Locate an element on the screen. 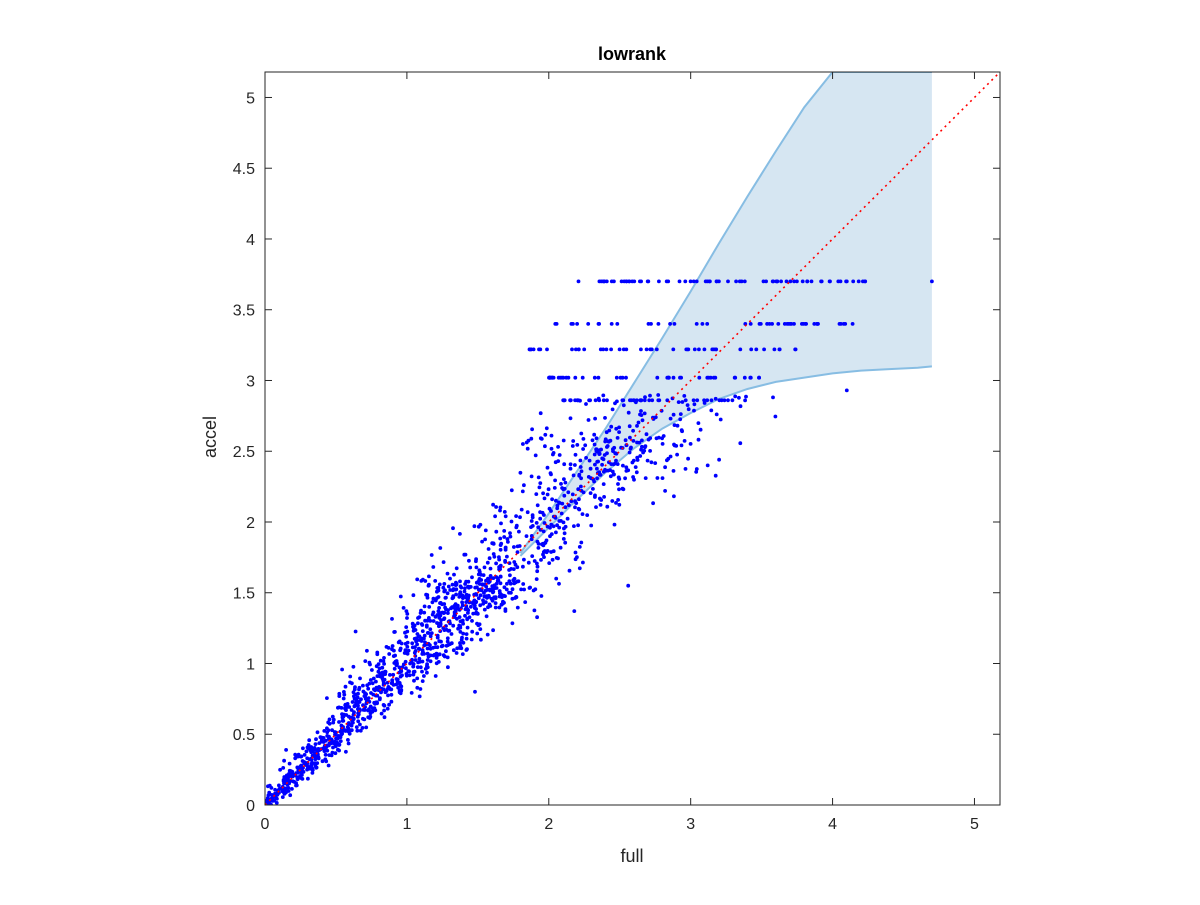  chart-title: lowrank is located at coordinates (632, 54).